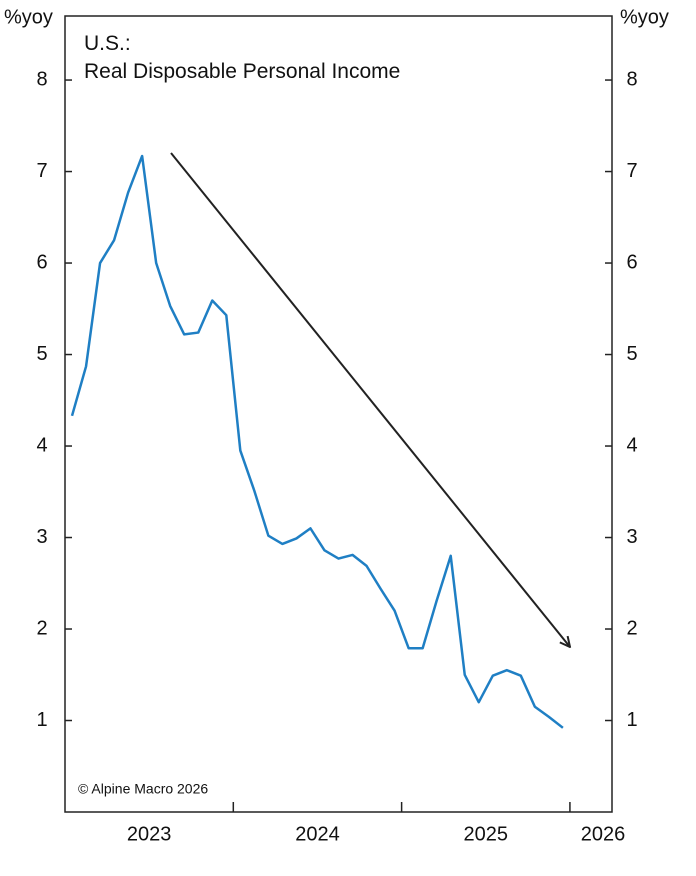 The width and height of the screenshot is (696, 876). Describe the element at coordinates (631, 171) in the screenshot. I see `y2-tick-label: 7` at that location.